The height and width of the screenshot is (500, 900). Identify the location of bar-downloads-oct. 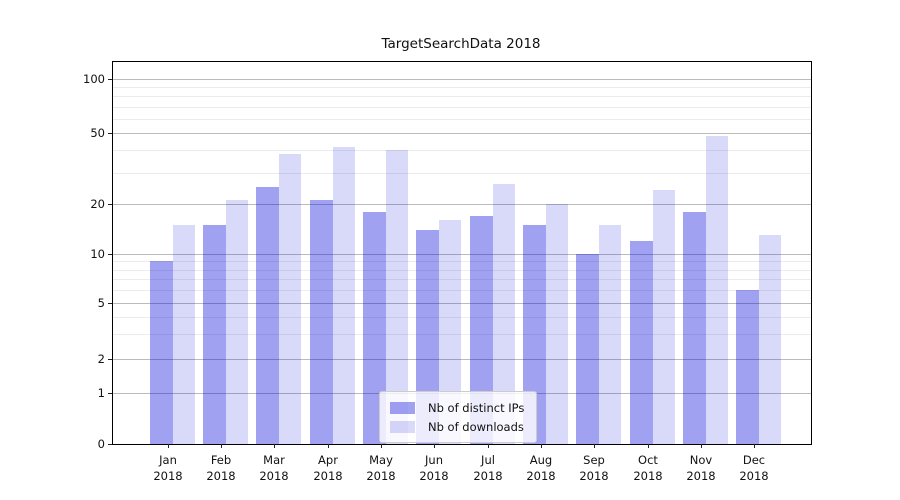
(664, 317).